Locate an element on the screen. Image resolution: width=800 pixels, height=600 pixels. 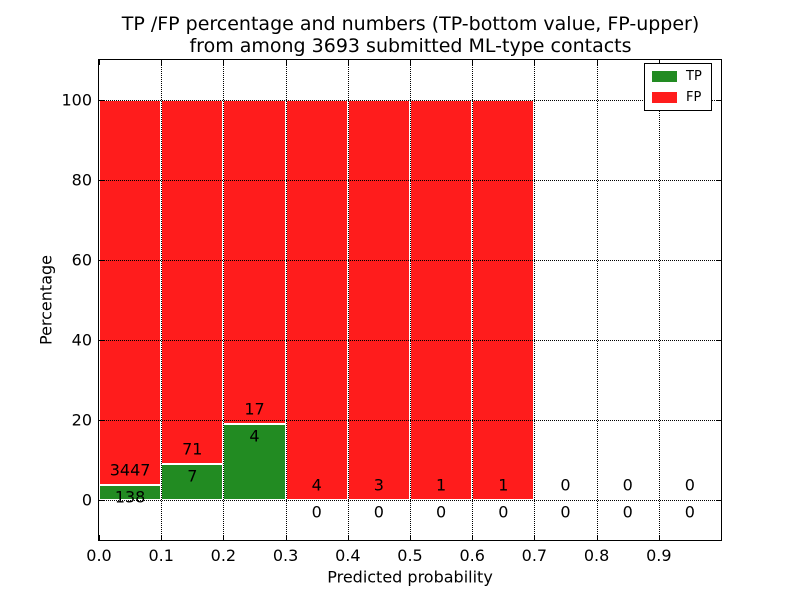
x-tick-label-0.3: 0.3 is located at coordinates (285, 555).